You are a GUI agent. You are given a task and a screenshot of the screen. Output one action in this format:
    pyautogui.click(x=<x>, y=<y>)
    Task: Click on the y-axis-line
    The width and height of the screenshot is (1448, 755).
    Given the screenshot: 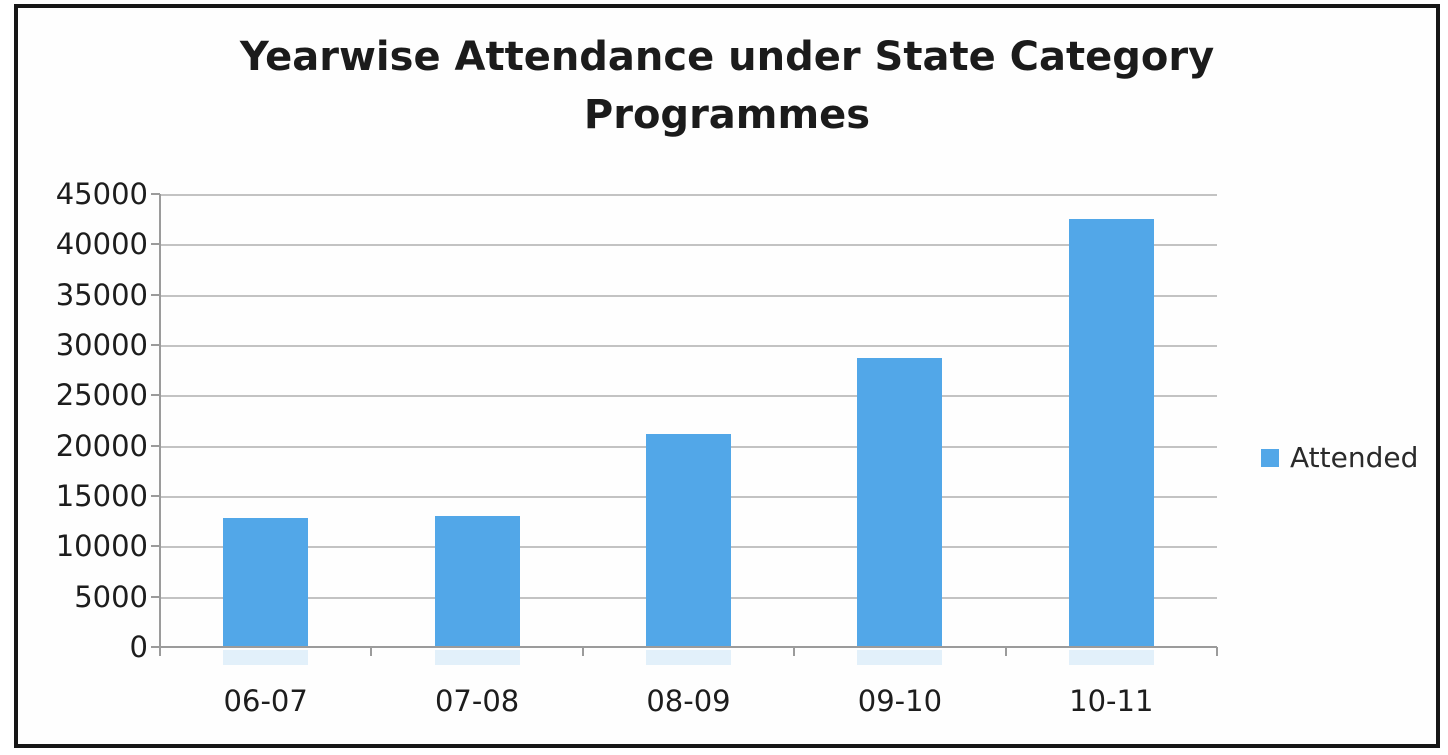 What is the action you would take?
    pyautogui.click(x=160, y=424)
    